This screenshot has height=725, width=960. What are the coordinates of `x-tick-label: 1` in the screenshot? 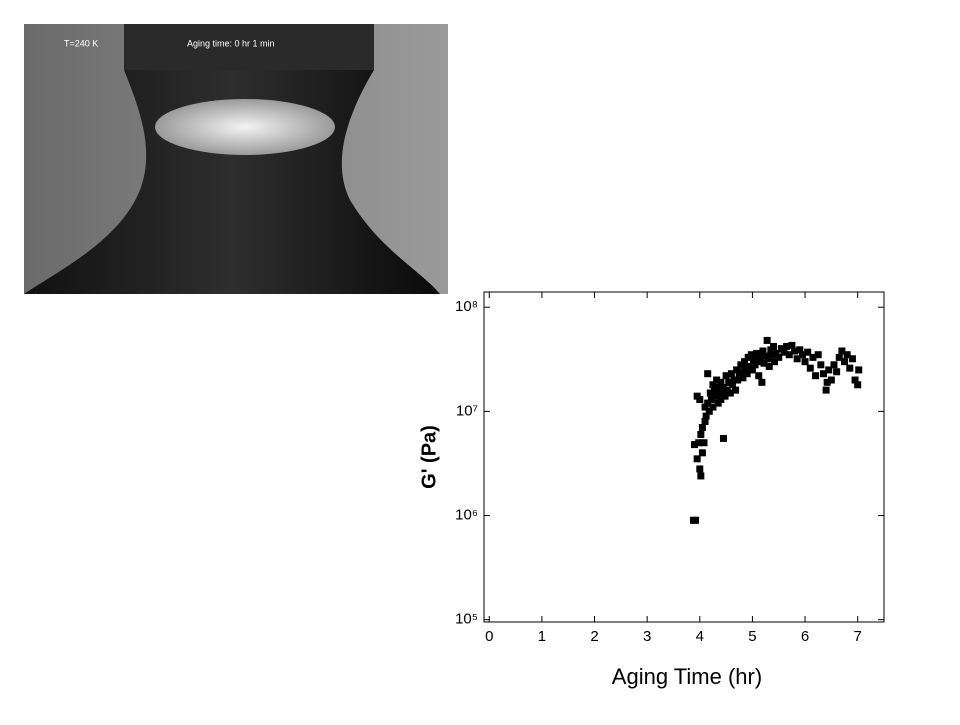 It's located at (542, 636).